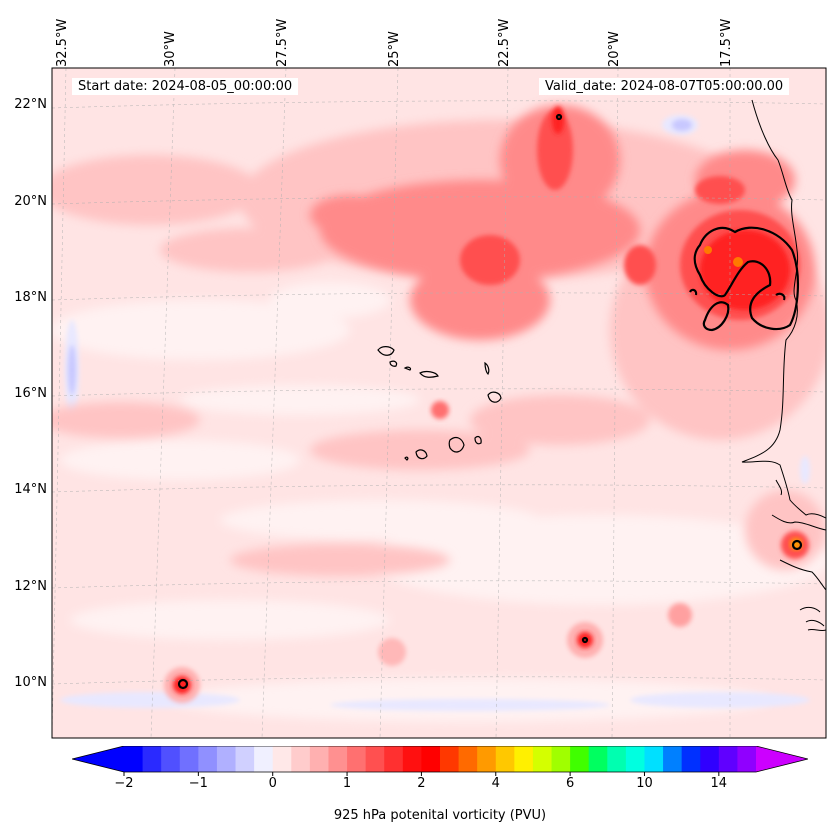 This screenshot has width=837, height=836. What do you see at coordinates (671, 208) in the screenshot?
I see `pv-field-core` at bounding box center [671, 208].